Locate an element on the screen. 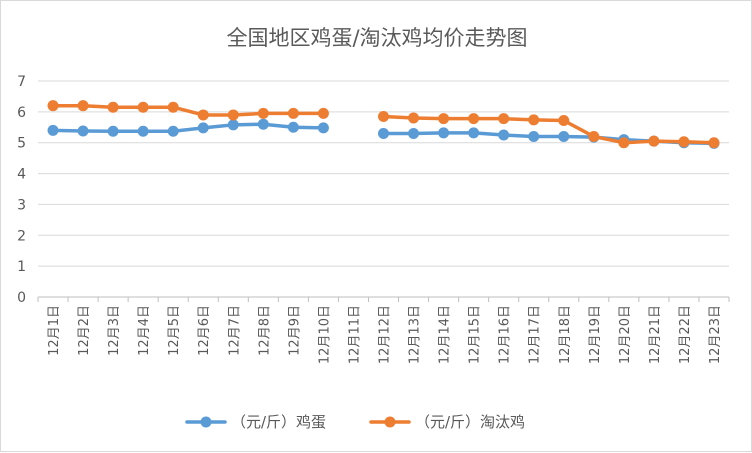  x-tick-label: 12月6日 is located at coordinates (204, 330).